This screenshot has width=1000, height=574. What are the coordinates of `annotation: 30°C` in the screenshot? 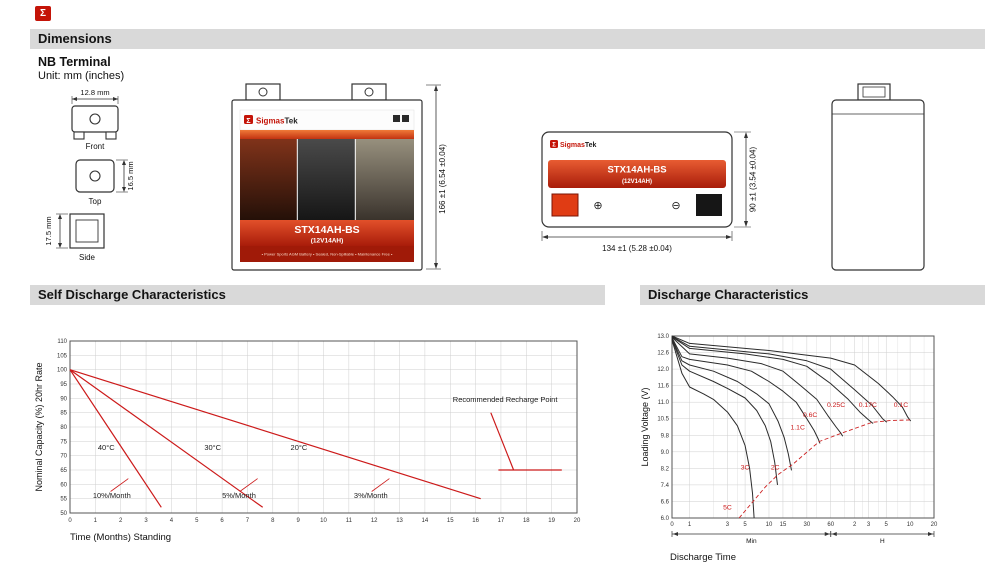 It's located at (212, 447).